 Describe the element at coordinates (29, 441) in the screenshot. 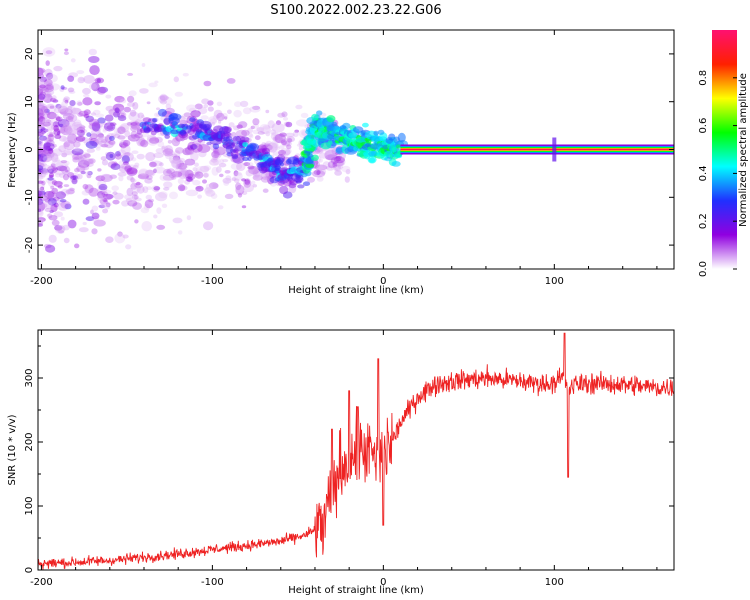

I see `y-tick-label: 200` at that location.